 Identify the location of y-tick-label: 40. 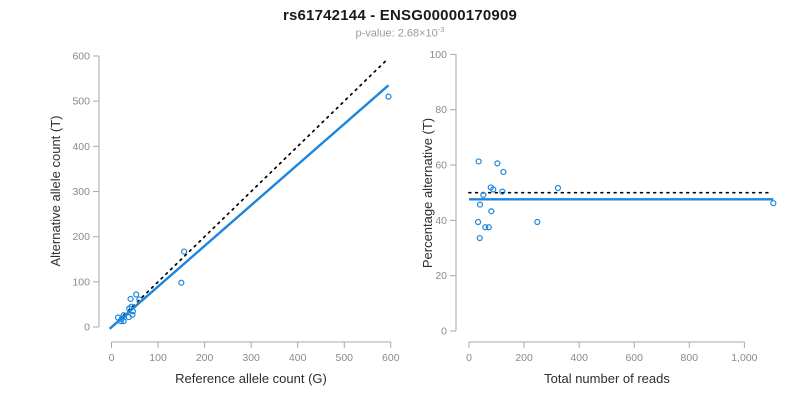
(441, 221).